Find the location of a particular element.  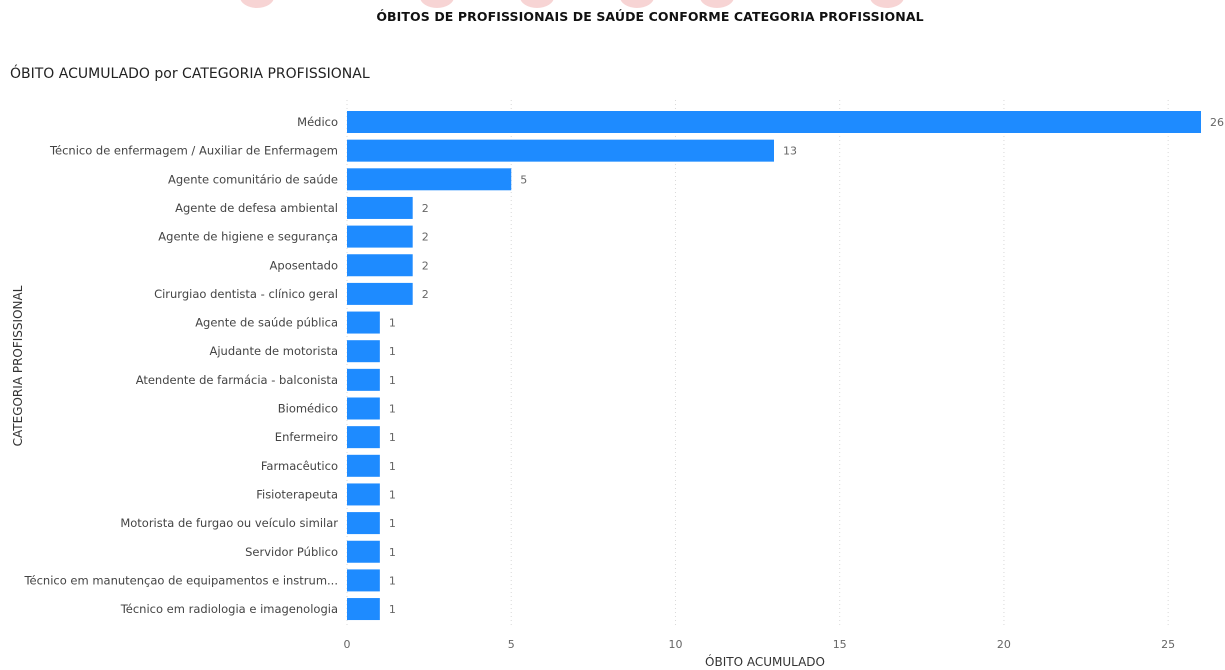

header-banner is located at coordinates (612, 13).